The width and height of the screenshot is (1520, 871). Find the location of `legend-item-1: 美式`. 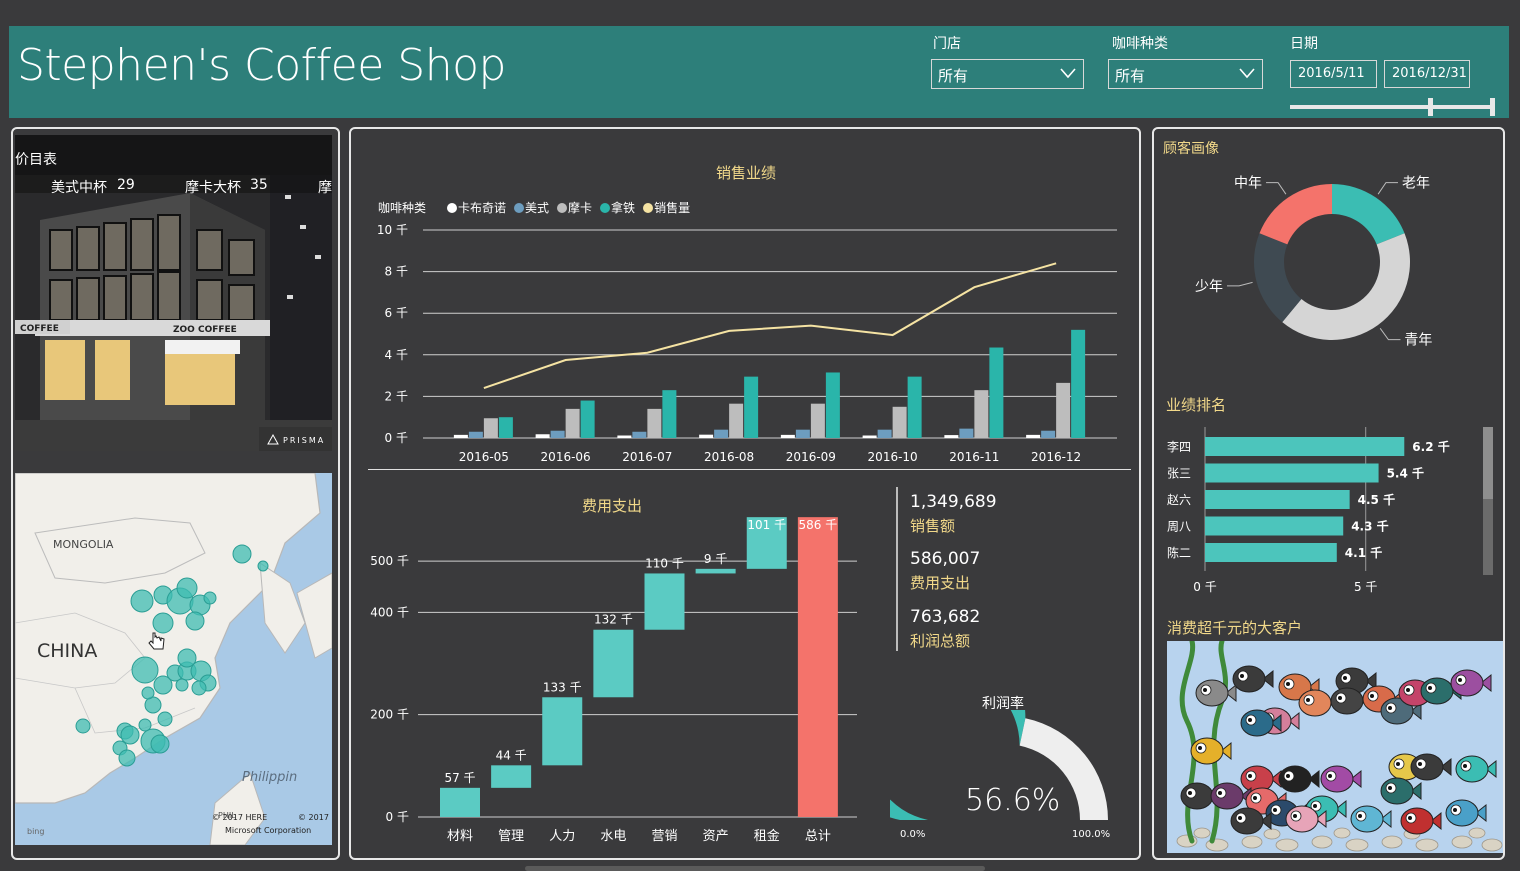

legend-item-1: 美式 is located at coordinates (531, 207).